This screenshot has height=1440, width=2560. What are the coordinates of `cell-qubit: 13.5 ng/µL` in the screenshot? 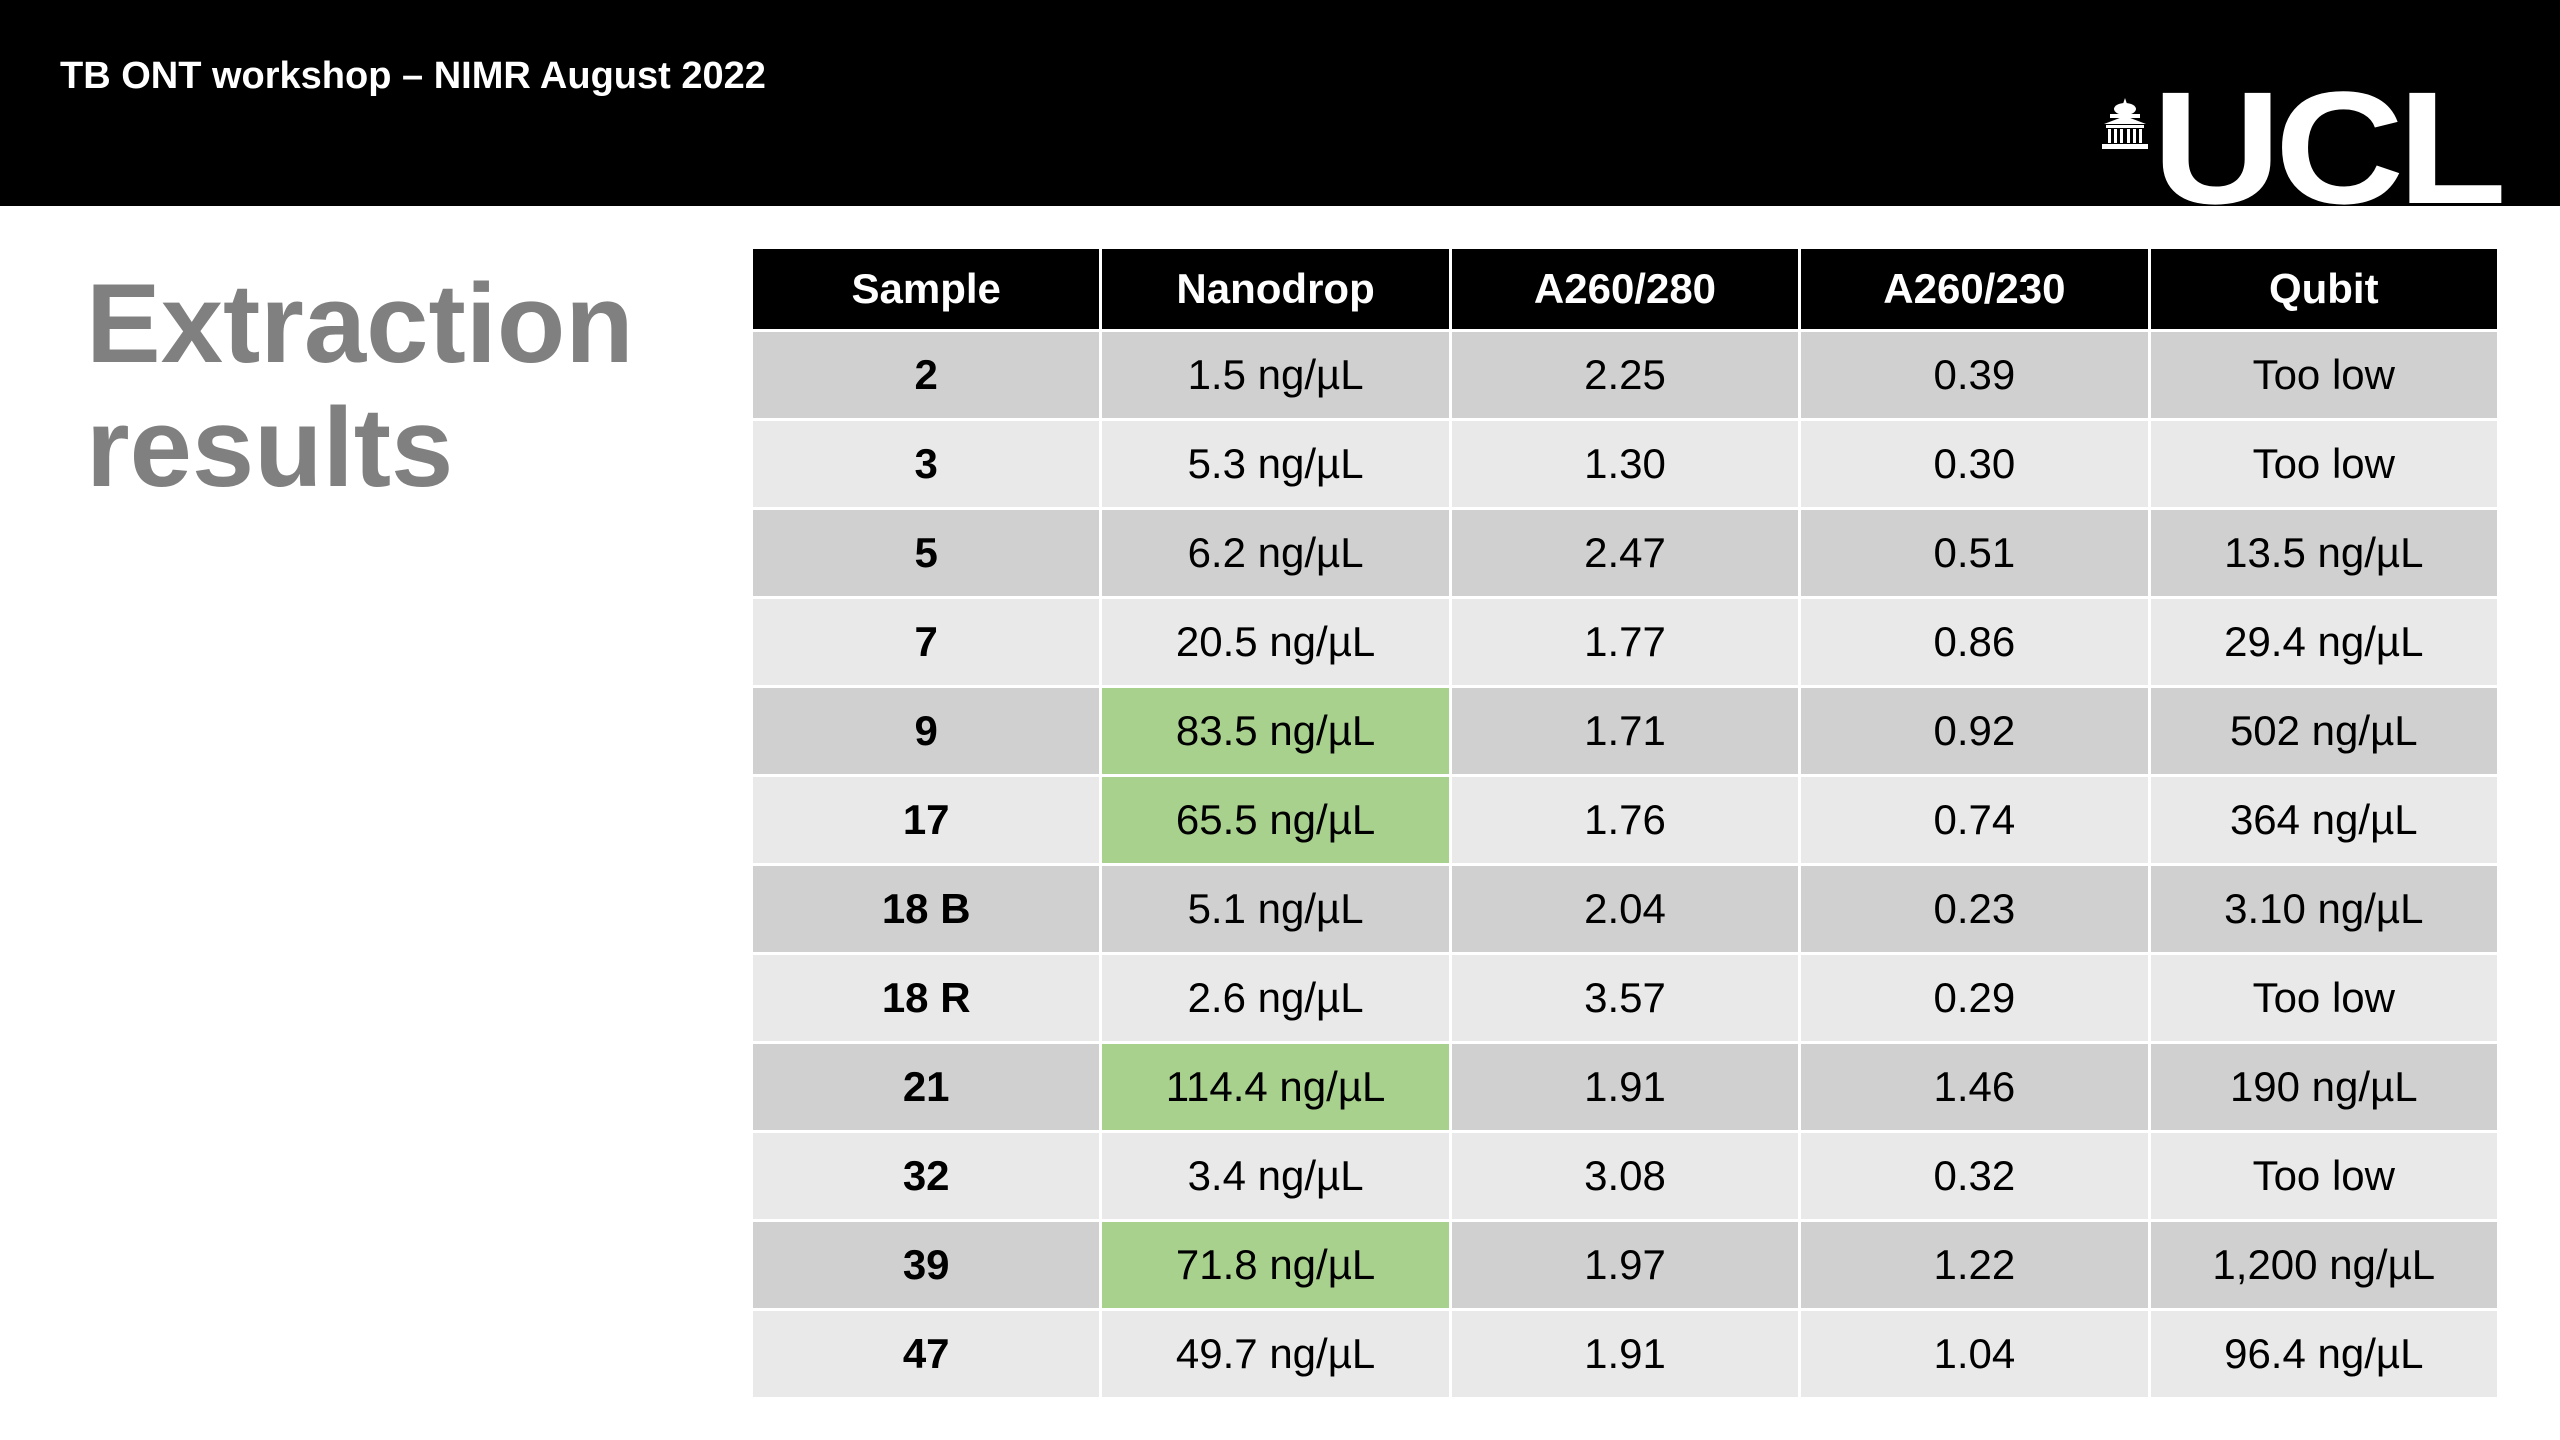 It's located at (2323, 553).